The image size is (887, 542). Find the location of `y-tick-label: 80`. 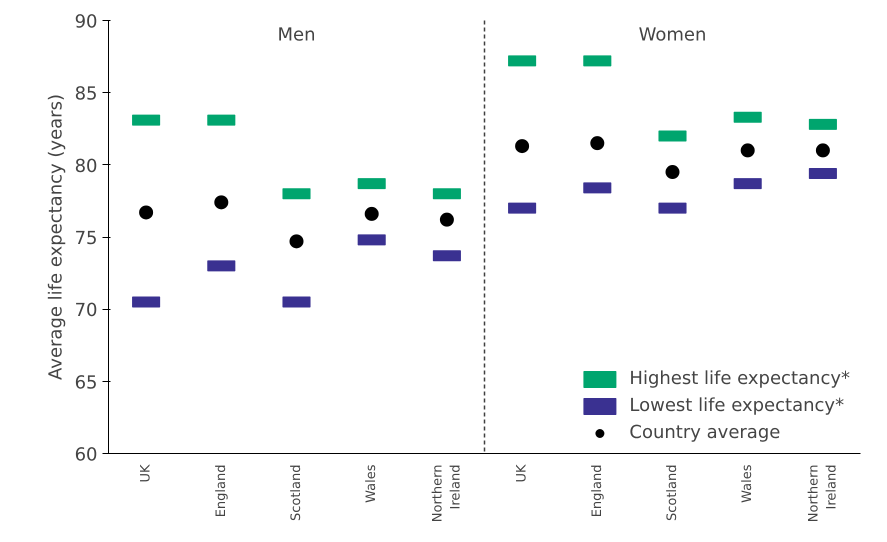

y-tick-label: 80 is located at coordinates (86, 166).